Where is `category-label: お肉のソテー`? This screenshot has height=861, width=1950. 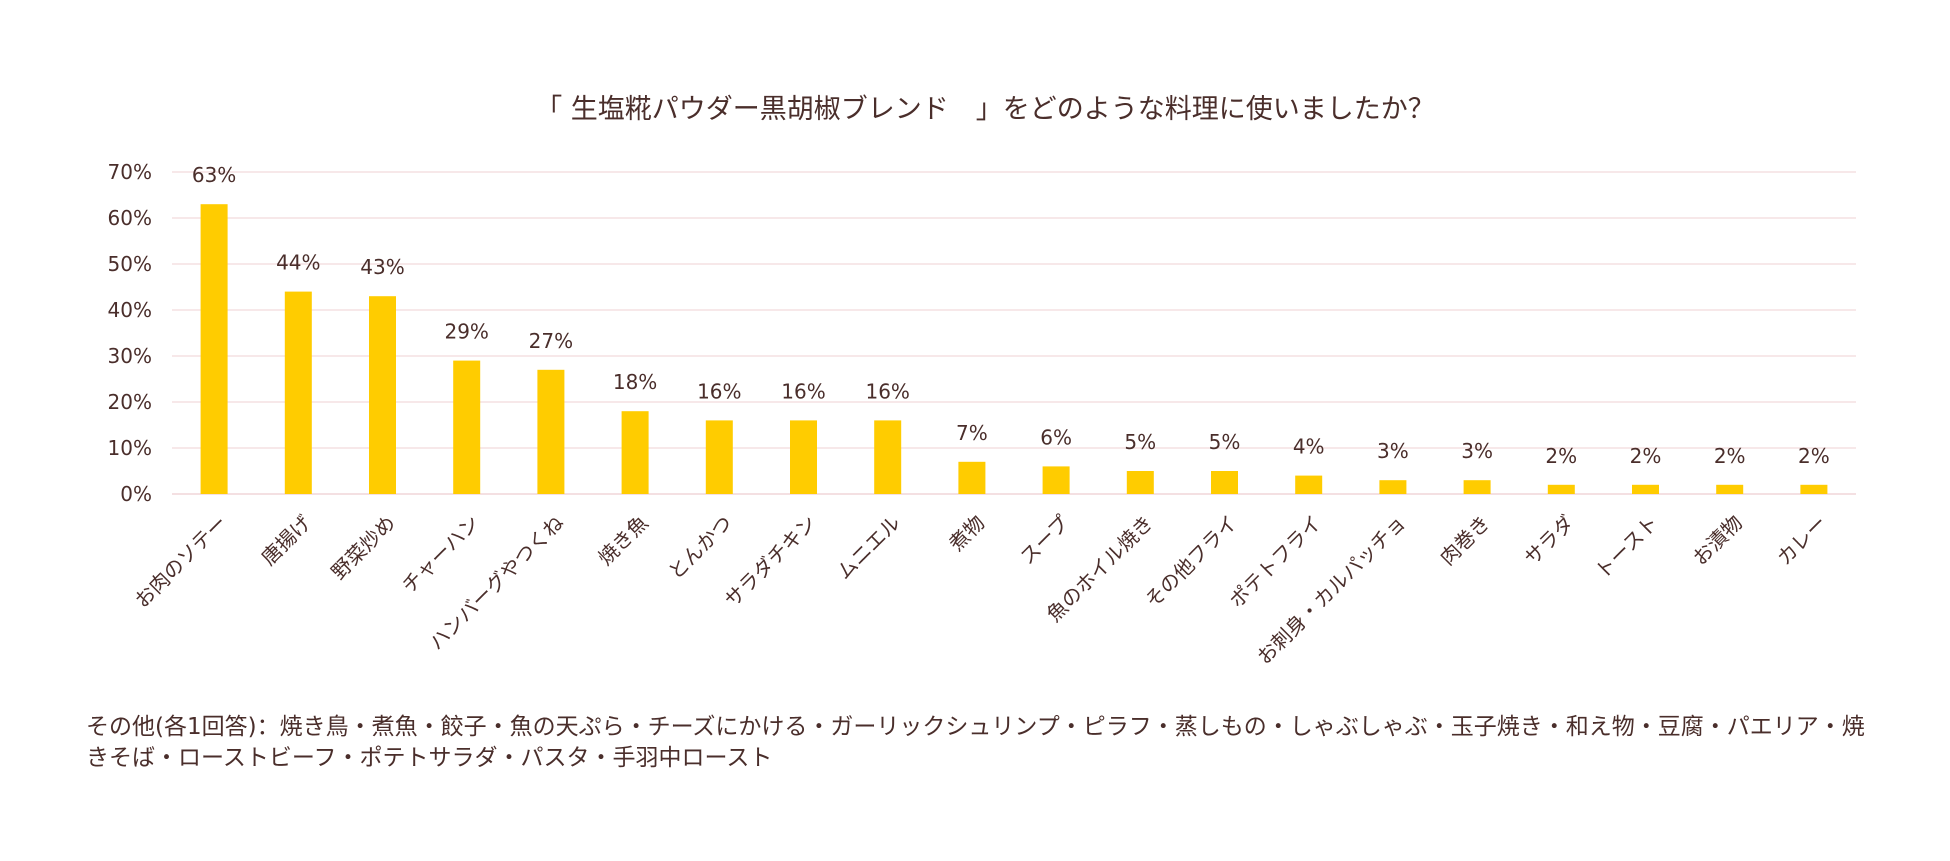 category-label: お肉のソテー is located at coordinates (181, 562).